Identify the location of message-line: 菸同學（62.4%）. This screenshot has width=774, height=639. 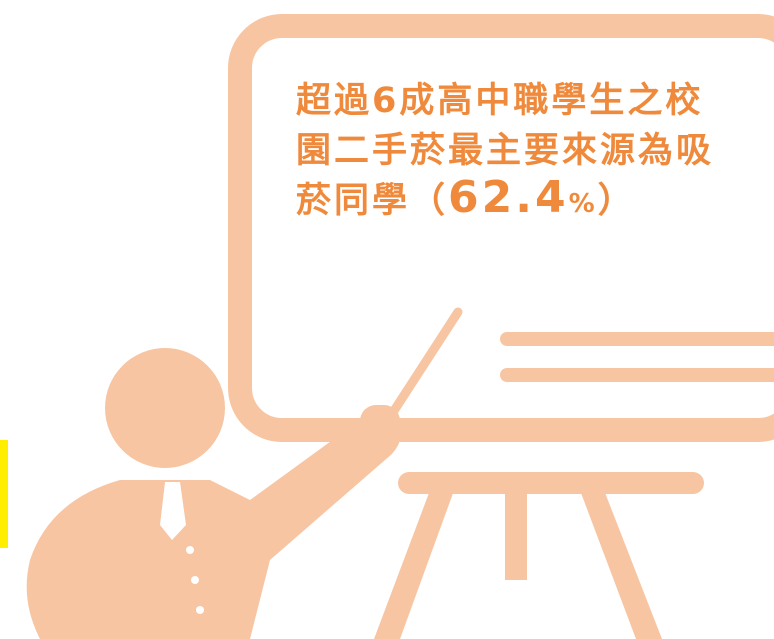
(466, 197).